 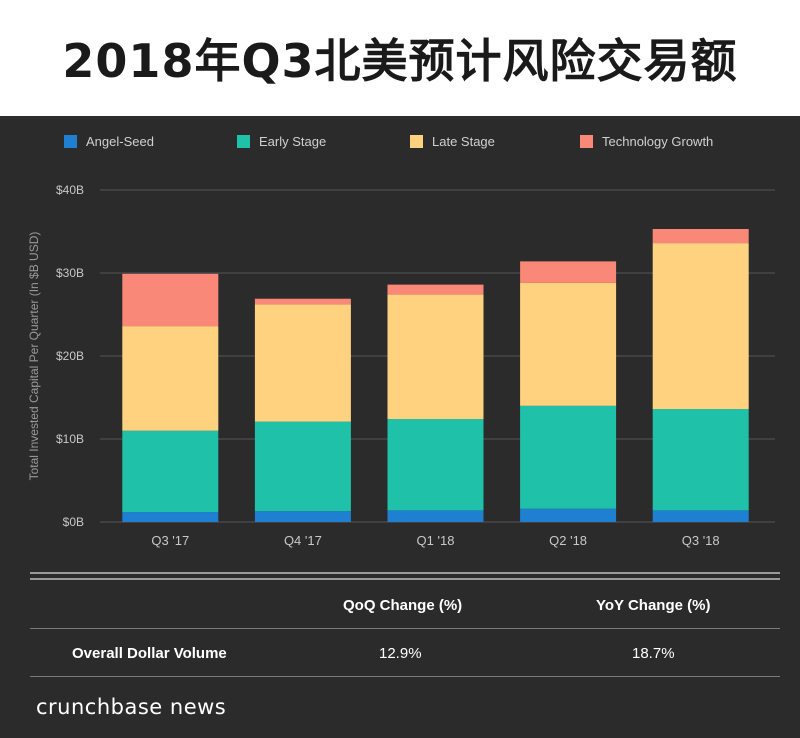 I want to click on brand-logo-text: crunchbase news, so click(x=131, y=707).